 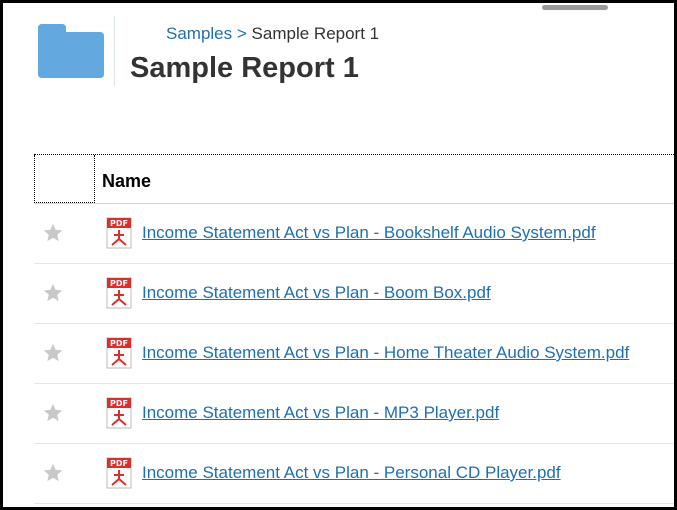 What do you see at coordinates (199, 33) in the screenshot?
I see `breadcrumb-samples-link: Samples` at bounding box center [199, 33].